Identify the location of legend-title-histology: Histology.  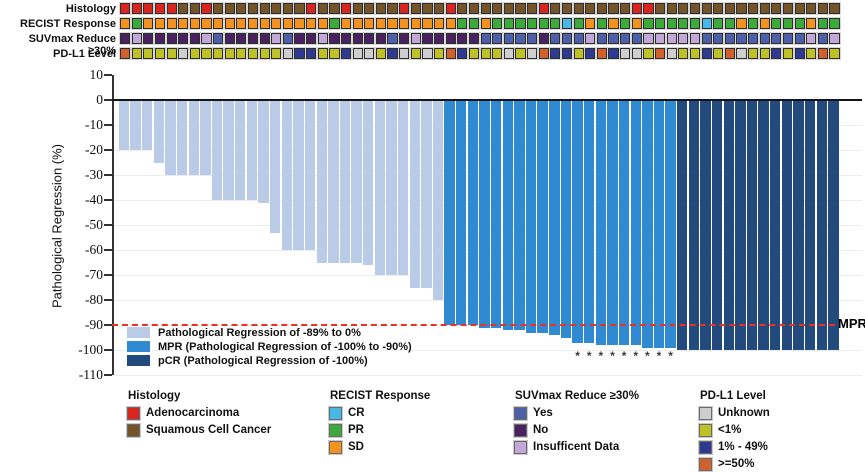
(154, 396).